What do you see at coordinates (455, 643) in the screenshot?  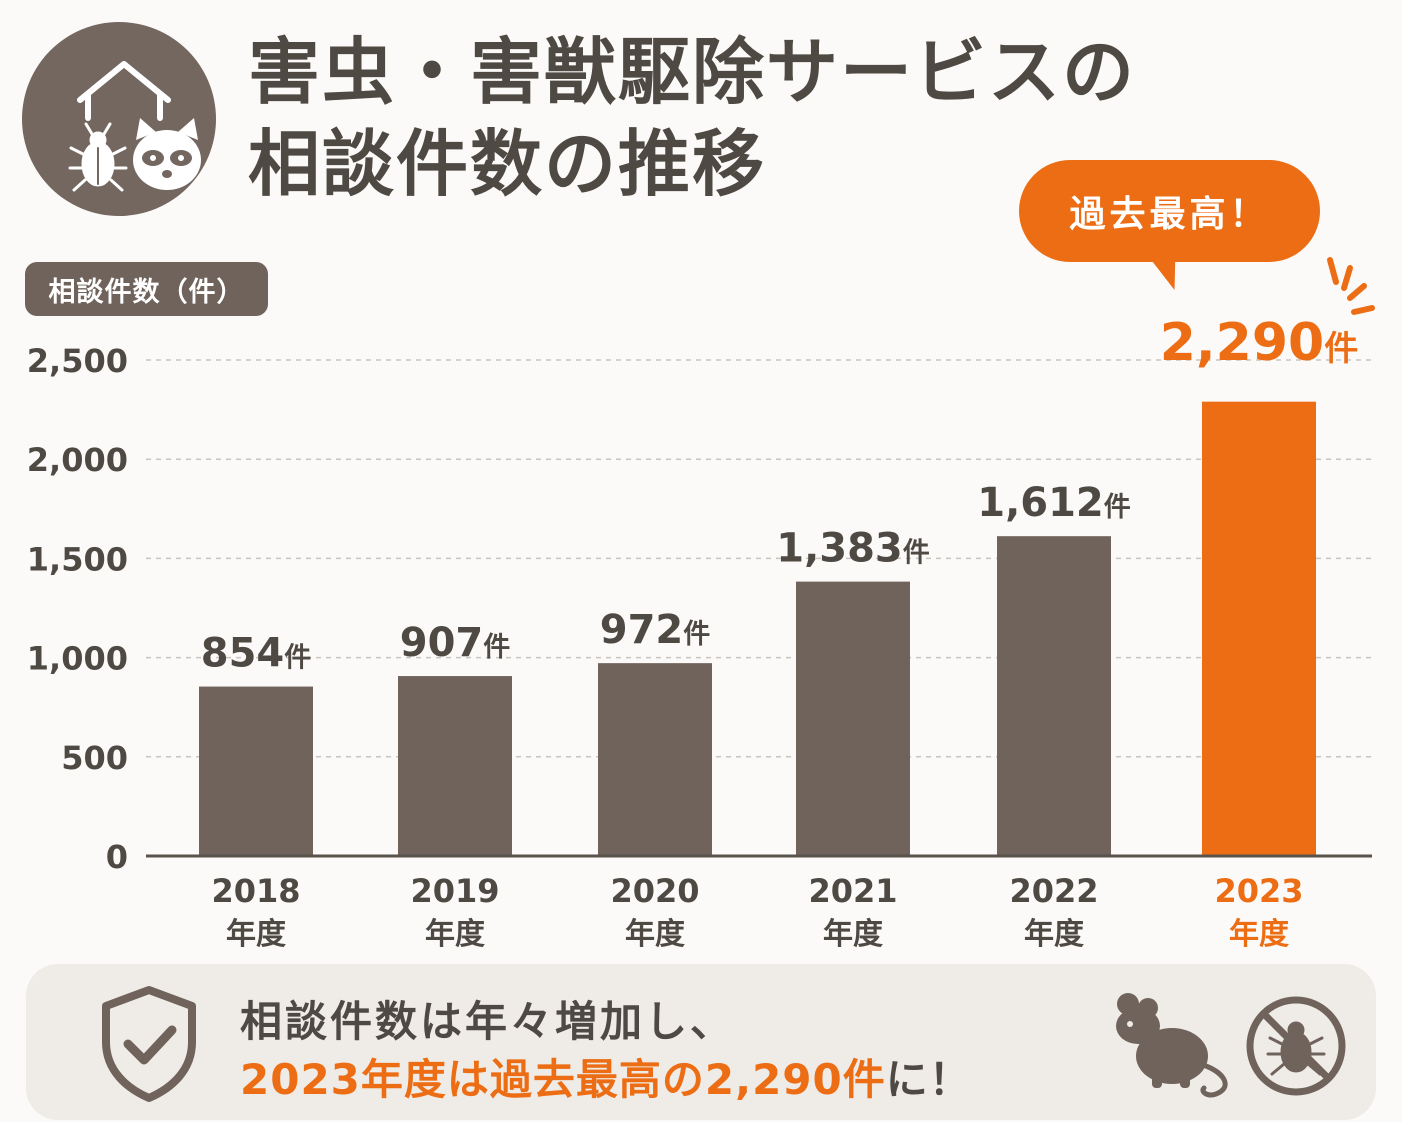 I see `data-label-2019: 907件` at bounding box center [455, 643].